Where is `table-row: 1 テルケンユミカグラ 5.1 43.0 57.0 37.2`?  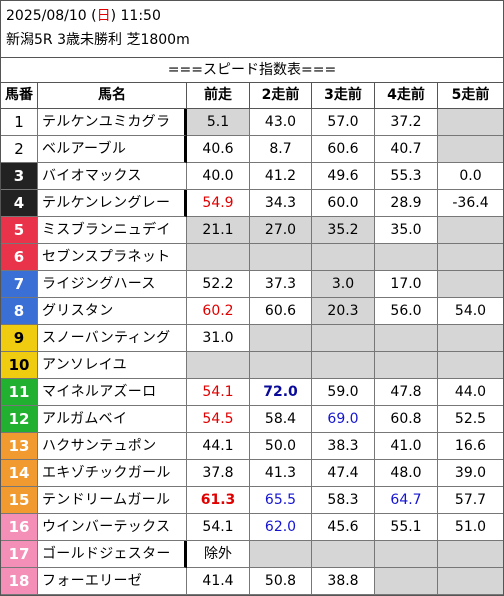
table-row: 1 テルケンユミカグラ 5.1 43.0 57.0 37.2 is located at coordinates (252, 122).